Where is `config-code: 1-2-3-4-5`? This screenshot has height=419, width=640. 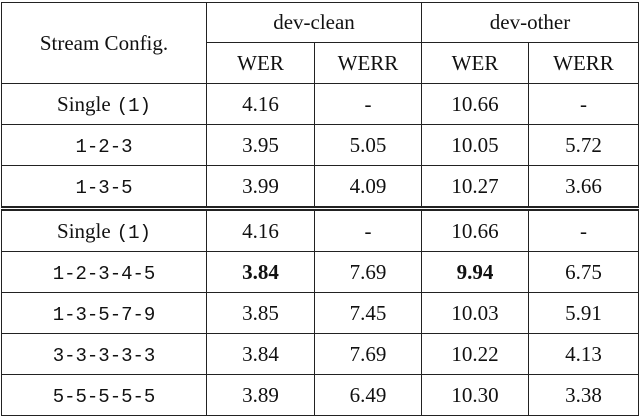
config-code: 1-2-3-4-5 is located at coordinates (104, 273).